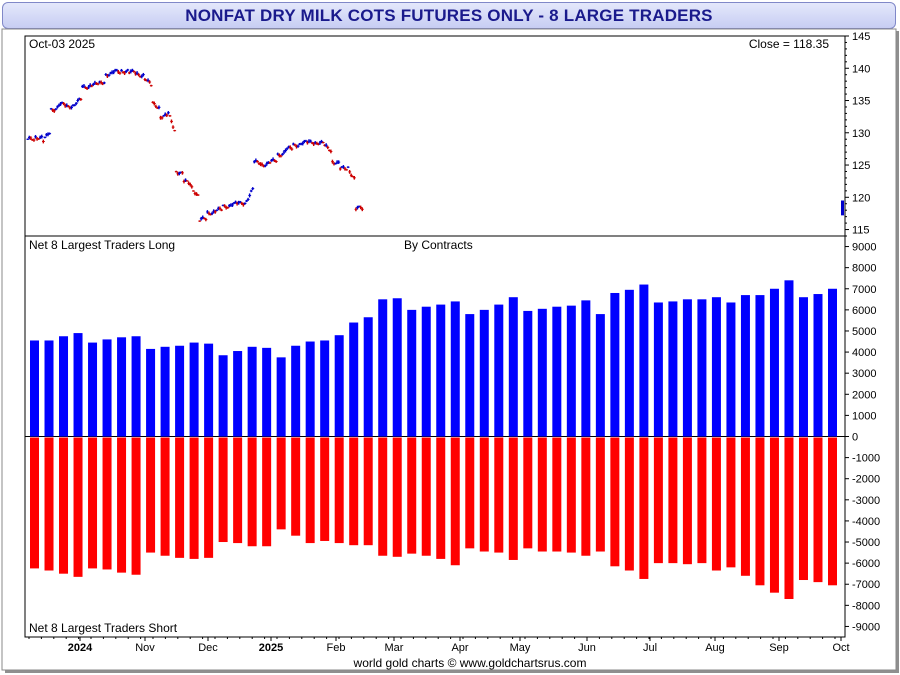 The height and width of the screenshot is (675, 900). Describe the element at coordinates (438, 245) in the screenshot. I see `by-contracts-label: By Contracts` at that location.